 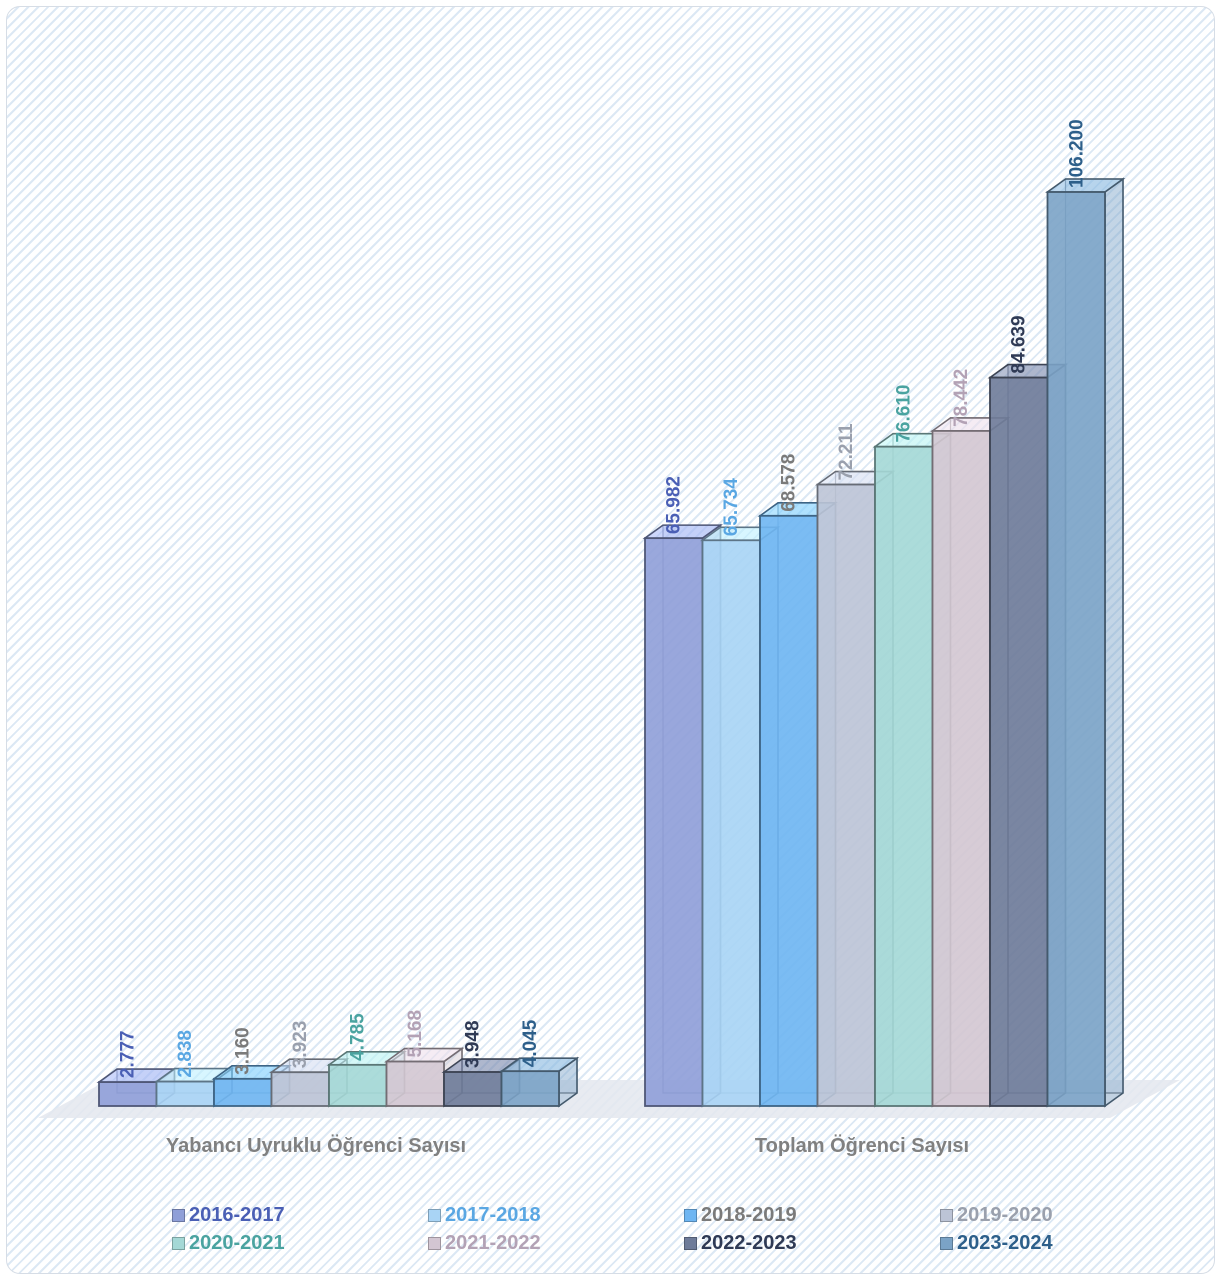 I want to click on value-label-2020-2021-1: 76.610, so click(x=904, y=414).